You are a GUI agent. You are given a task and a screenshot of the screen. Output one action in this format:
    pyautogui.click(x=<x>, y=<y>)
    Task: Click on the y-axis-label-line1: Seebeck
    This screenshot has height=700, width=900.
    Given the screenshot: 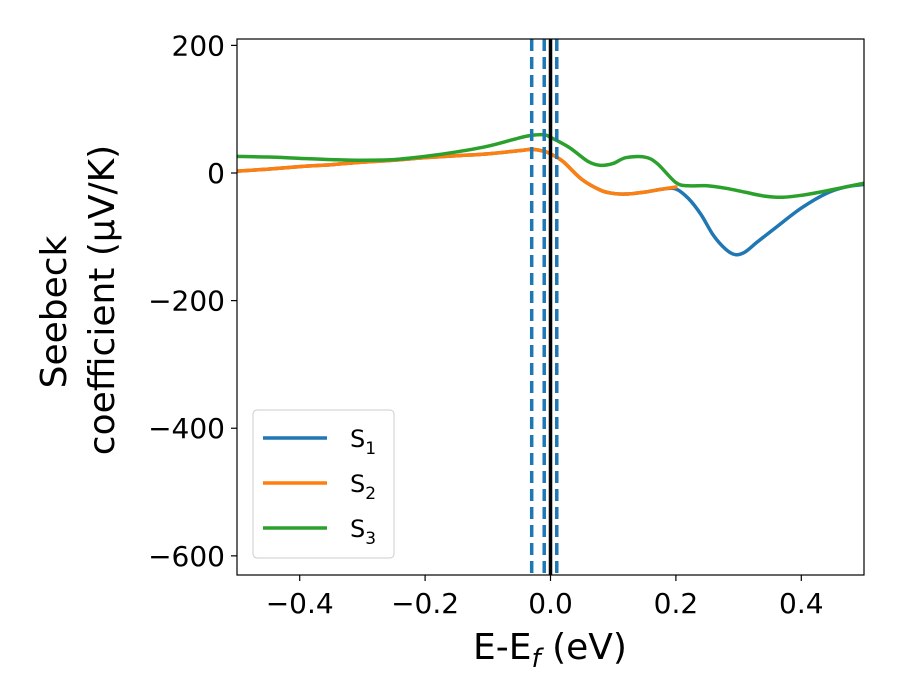 What is the action you would take?
    pyautogui.click(x=54, y=311)
    